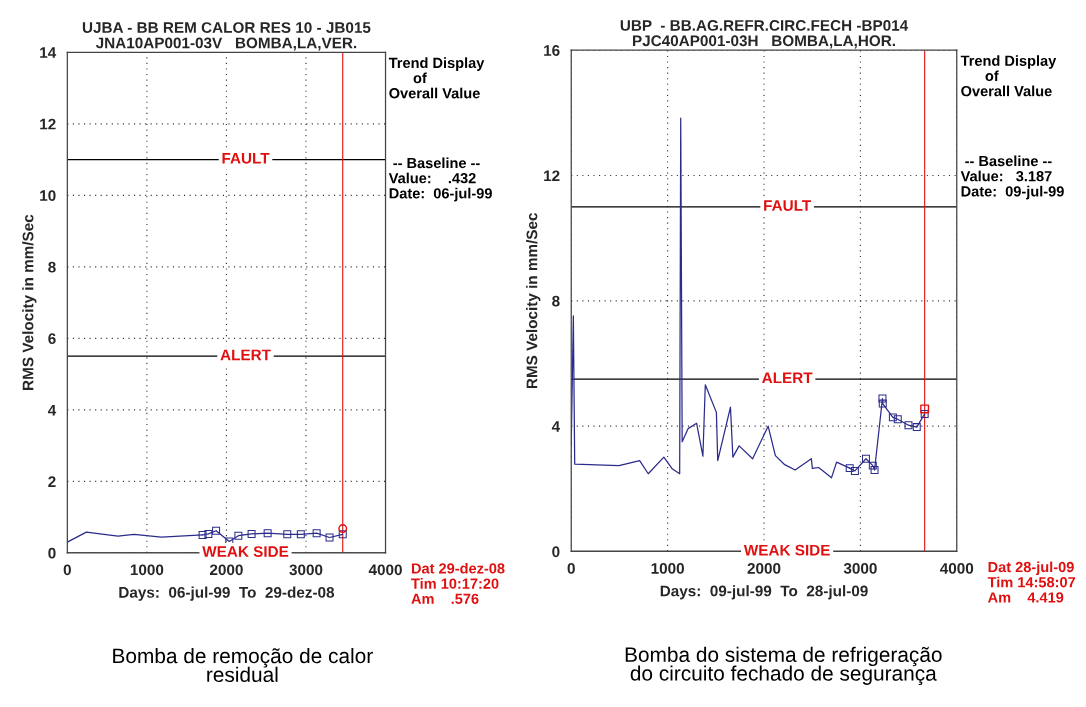 The image size is (1086, 707). What do you see at coordinates (764, 592) in the screenshot?
I see `x-axis-title: Days: 09-jul-99 To 28-jul-09` at bounding box center [764, 592].